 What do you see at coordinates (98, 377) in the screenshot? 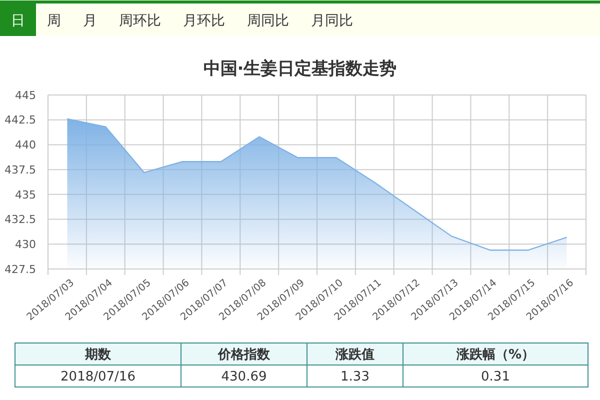
I see `text: 2018/07/16` at bounding box center [98, 377].